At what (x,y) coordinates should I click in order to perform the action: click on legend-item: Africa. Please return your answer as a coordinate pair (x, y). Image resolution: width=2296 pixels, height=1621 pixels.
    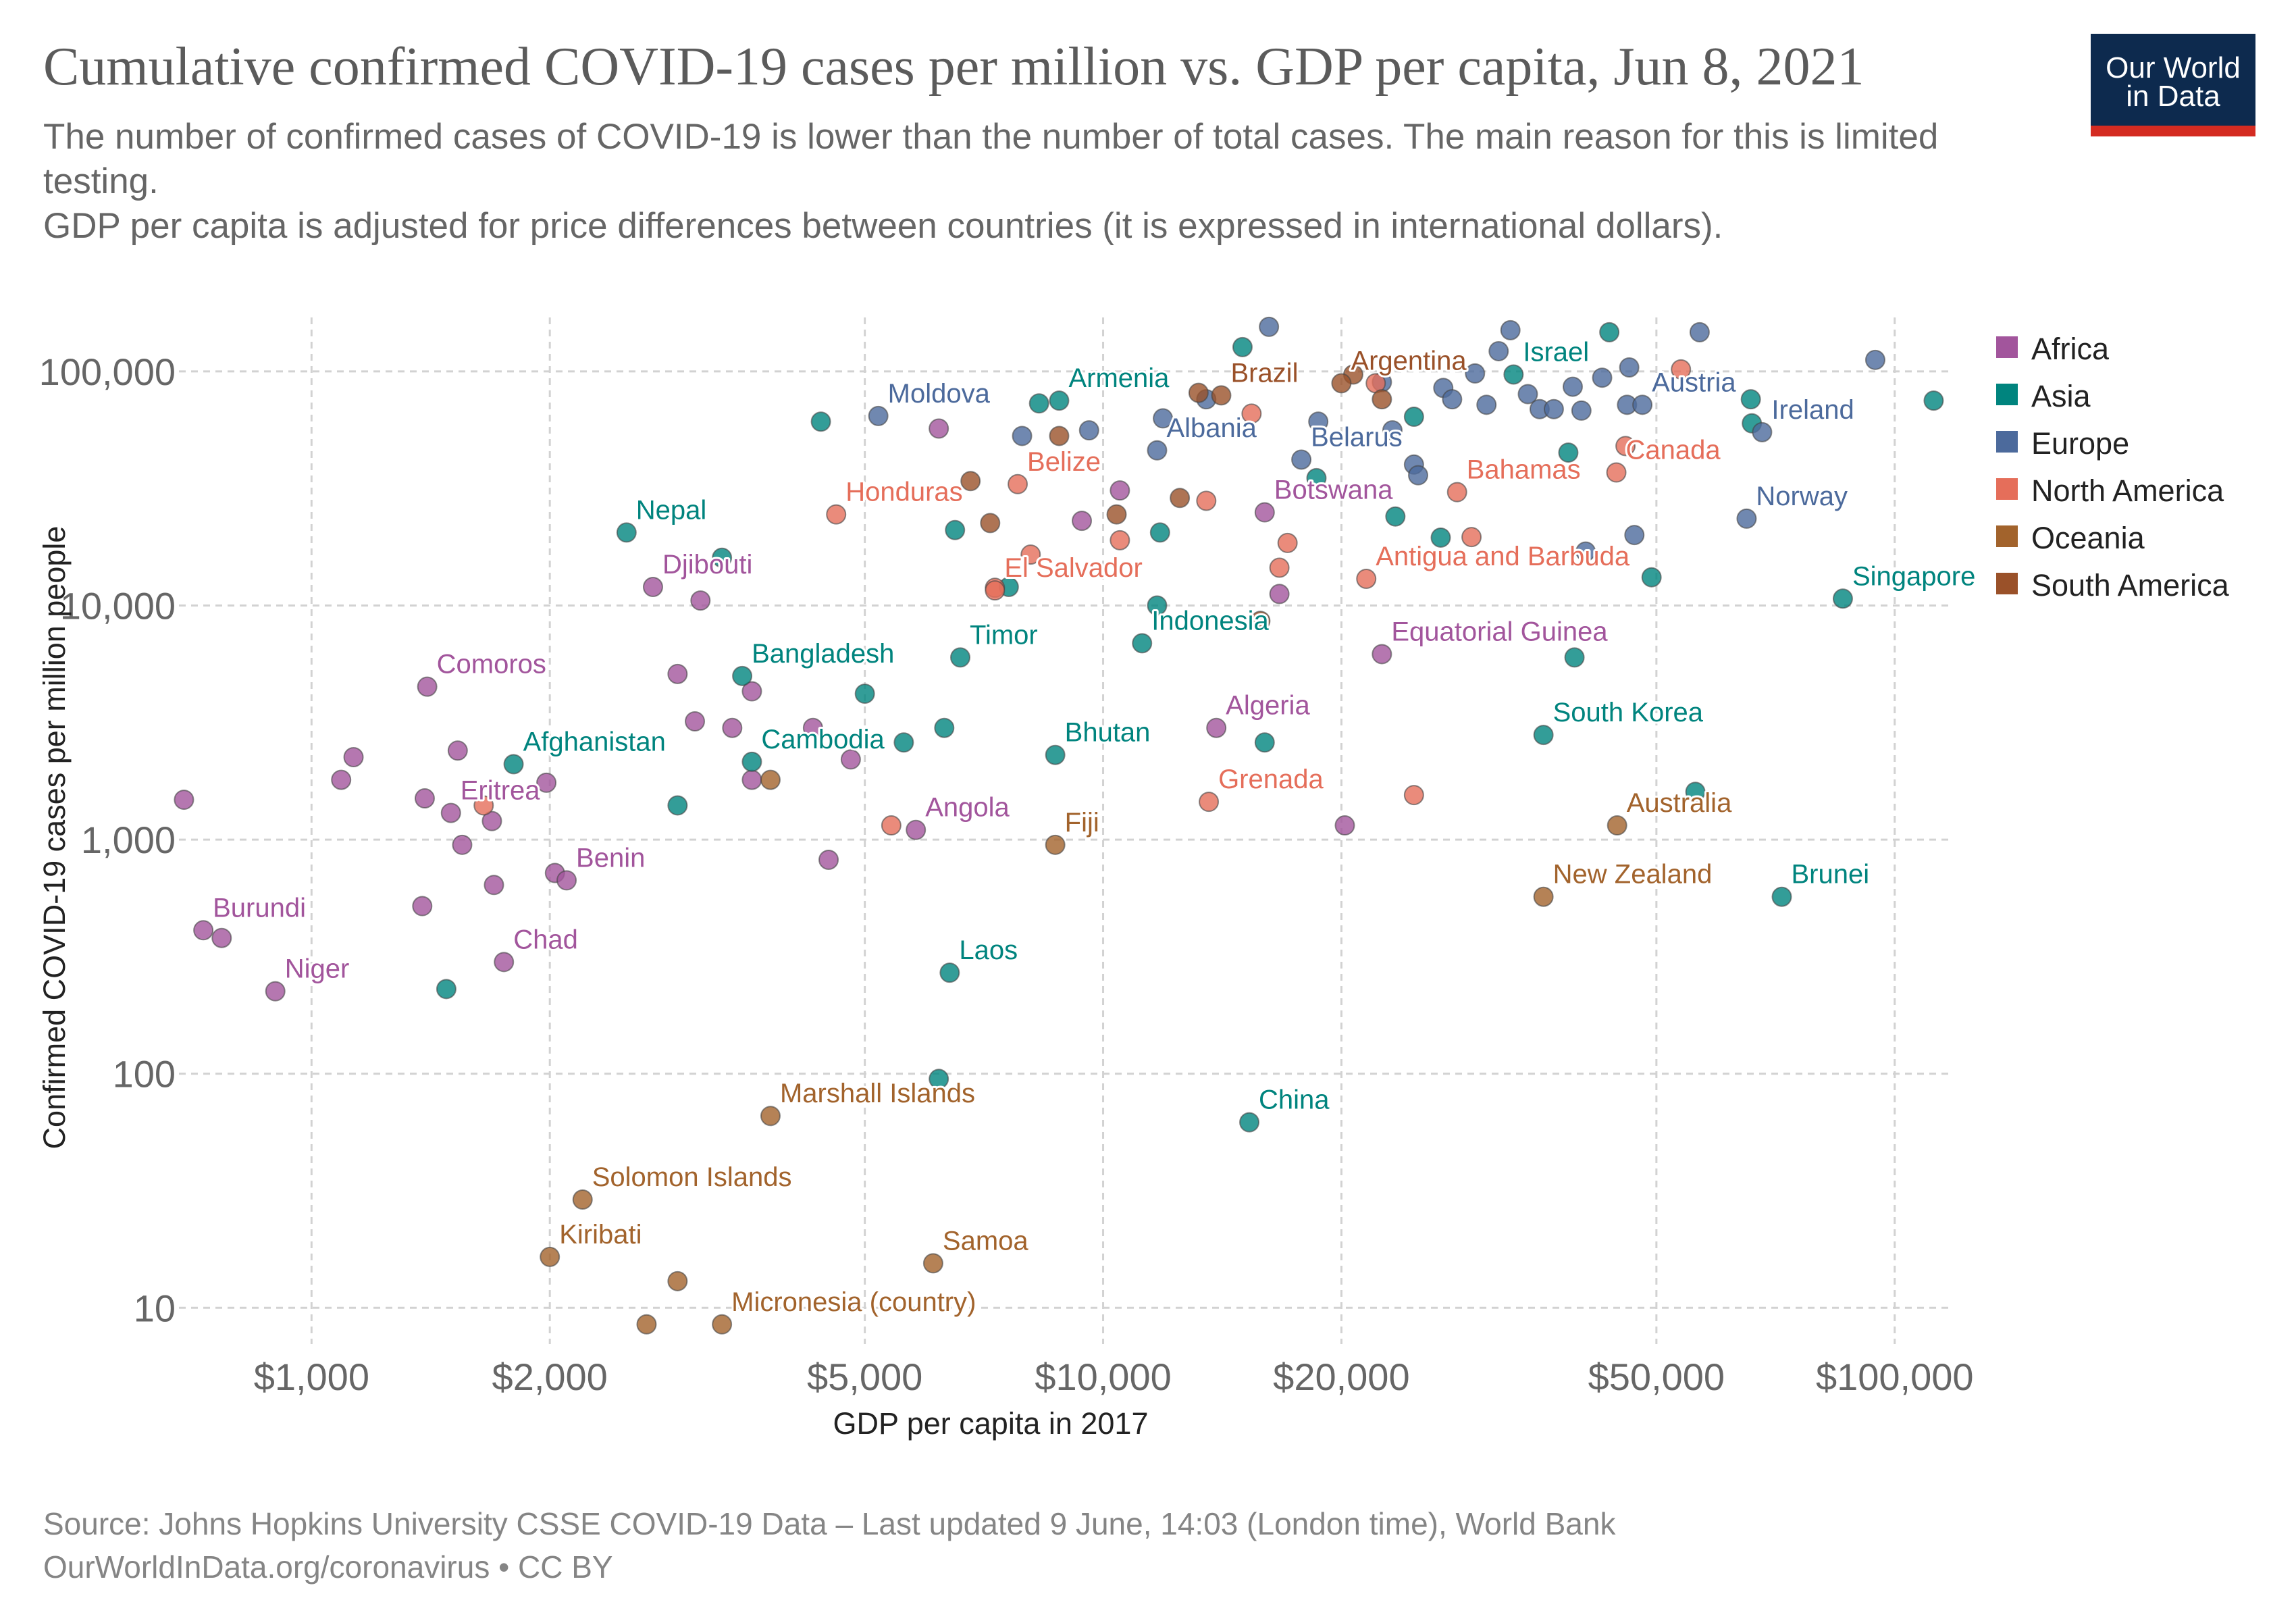
    Looking at the image, I should click on (2053, 349).